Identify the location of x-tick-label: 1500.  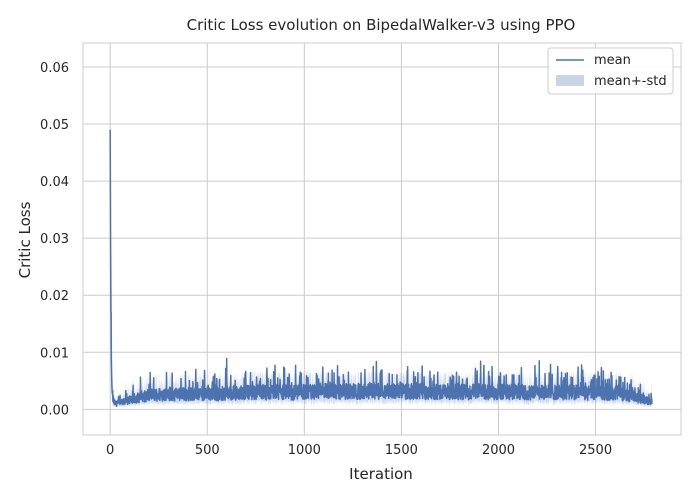
(401, 450).